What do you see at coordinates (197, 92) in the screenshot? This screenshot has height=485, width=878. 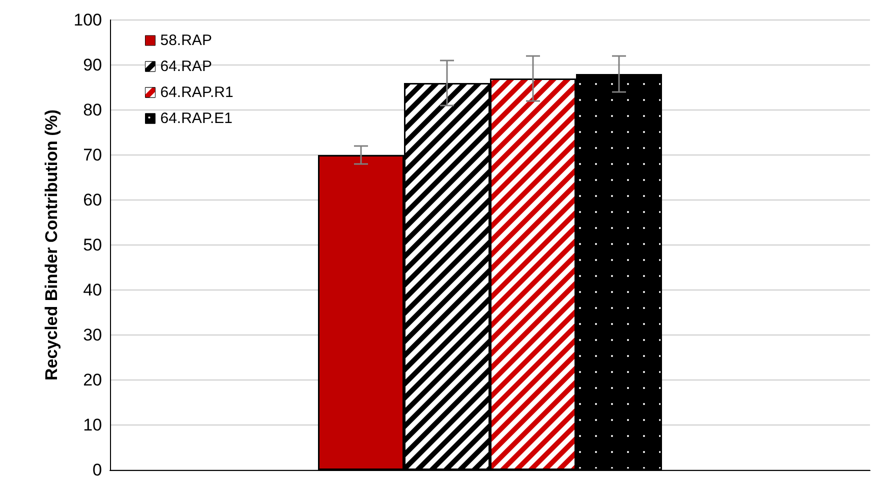 I see `legend-label: 64.RAP.R1` at bounding box center [197, 92].